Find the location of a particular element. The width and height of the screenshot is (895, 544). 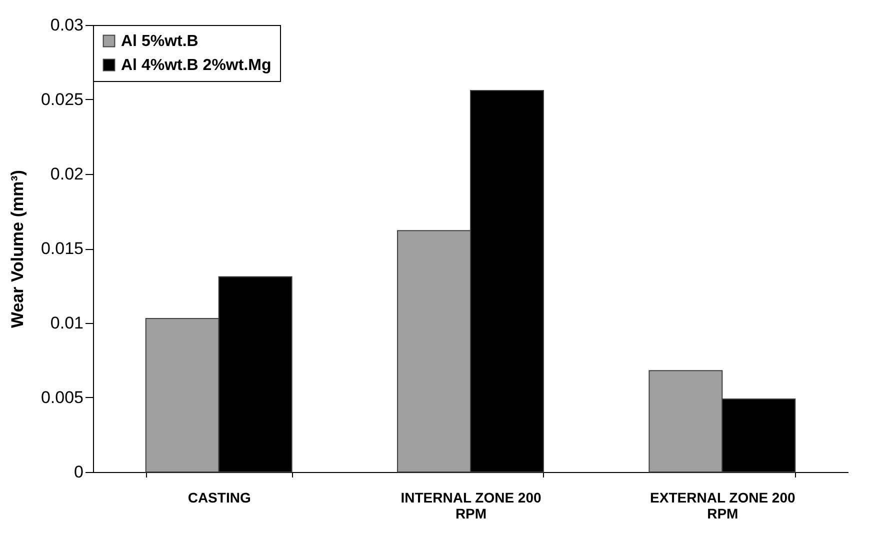

legend-label: Al 4%wt.B 2%wt.Mg is located at coordinates (196, 65).